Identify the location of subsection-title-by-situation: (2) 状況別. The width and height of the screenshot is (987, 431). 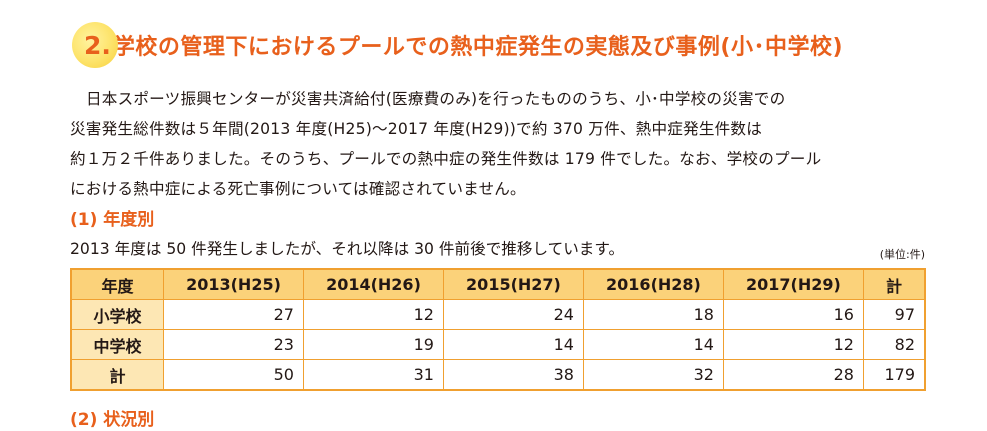
(112, 420).